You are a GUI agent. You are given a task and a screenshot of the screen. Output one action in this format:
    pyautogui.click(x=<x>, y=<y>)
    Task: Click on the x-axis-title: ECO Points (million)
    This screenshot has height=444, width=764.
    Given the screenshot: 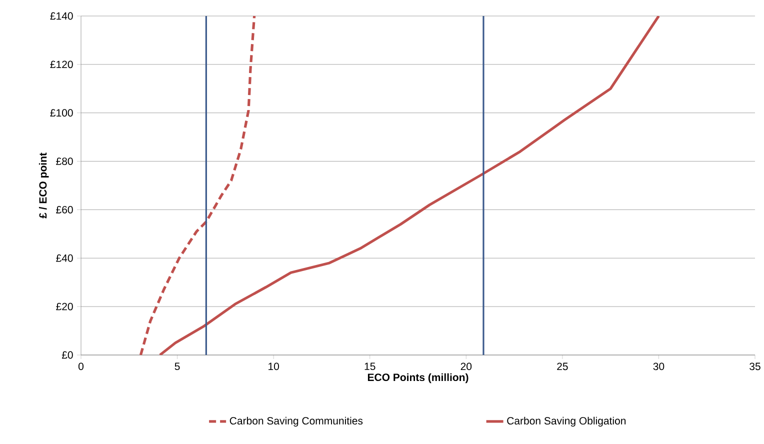 What is the action you would take?
    pyautogui.click(x=418, y=378)
    